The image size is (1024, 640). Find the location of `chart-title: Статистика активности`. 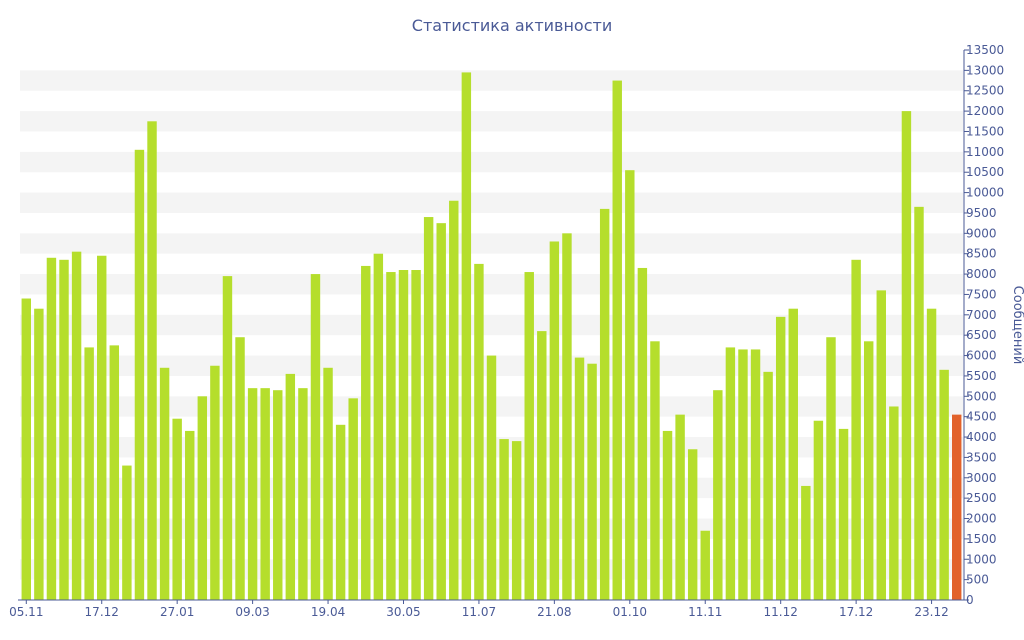

chart-title: Статистика активности is located at coordinates (512, 25).